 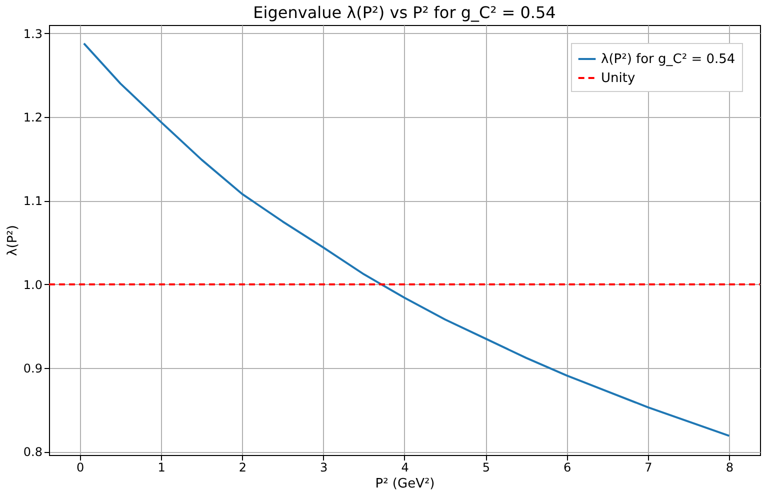 I want to click on x-tick-label: 1, so click(x=162, y=467).